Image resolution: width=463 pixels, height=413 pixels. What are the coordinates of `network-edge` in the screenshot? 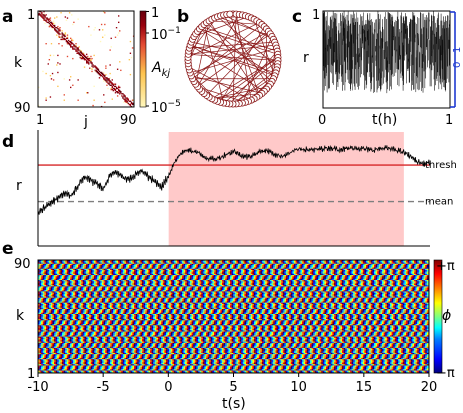 It's located at (223, 40).